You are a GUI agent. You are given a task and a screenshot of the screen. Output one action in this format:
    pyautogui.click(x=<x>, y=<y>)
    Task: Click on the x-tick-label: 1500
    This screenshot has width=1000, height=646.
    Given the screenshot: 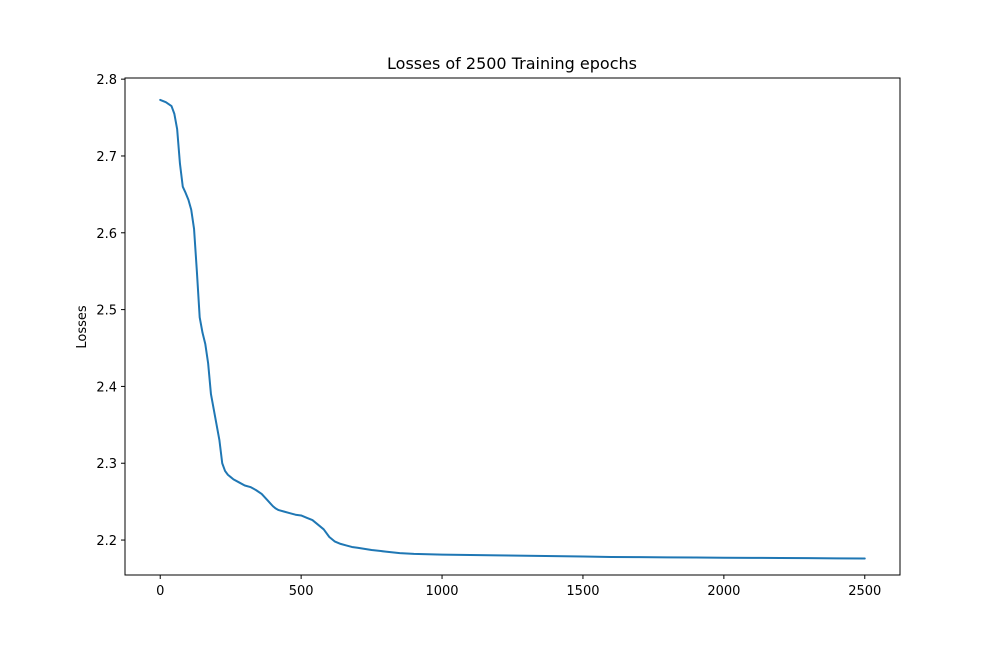 What is the action you would take?
    pyautogui.click(x=582, y=591)
    